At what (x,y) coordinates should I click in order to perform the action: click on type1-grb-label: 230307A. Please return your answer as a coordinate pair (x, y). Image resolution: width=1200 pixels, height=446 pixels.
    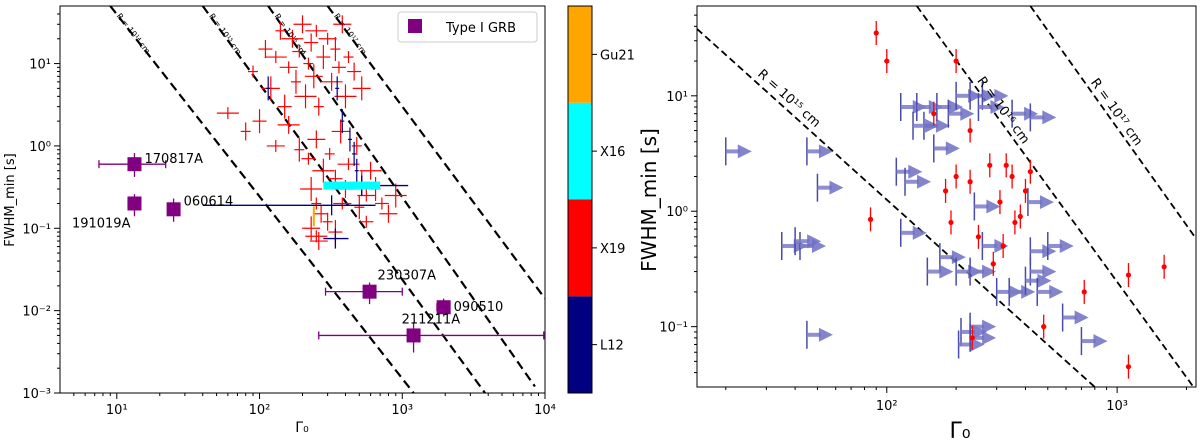
    Looking at the image, I should click on (407, 276).